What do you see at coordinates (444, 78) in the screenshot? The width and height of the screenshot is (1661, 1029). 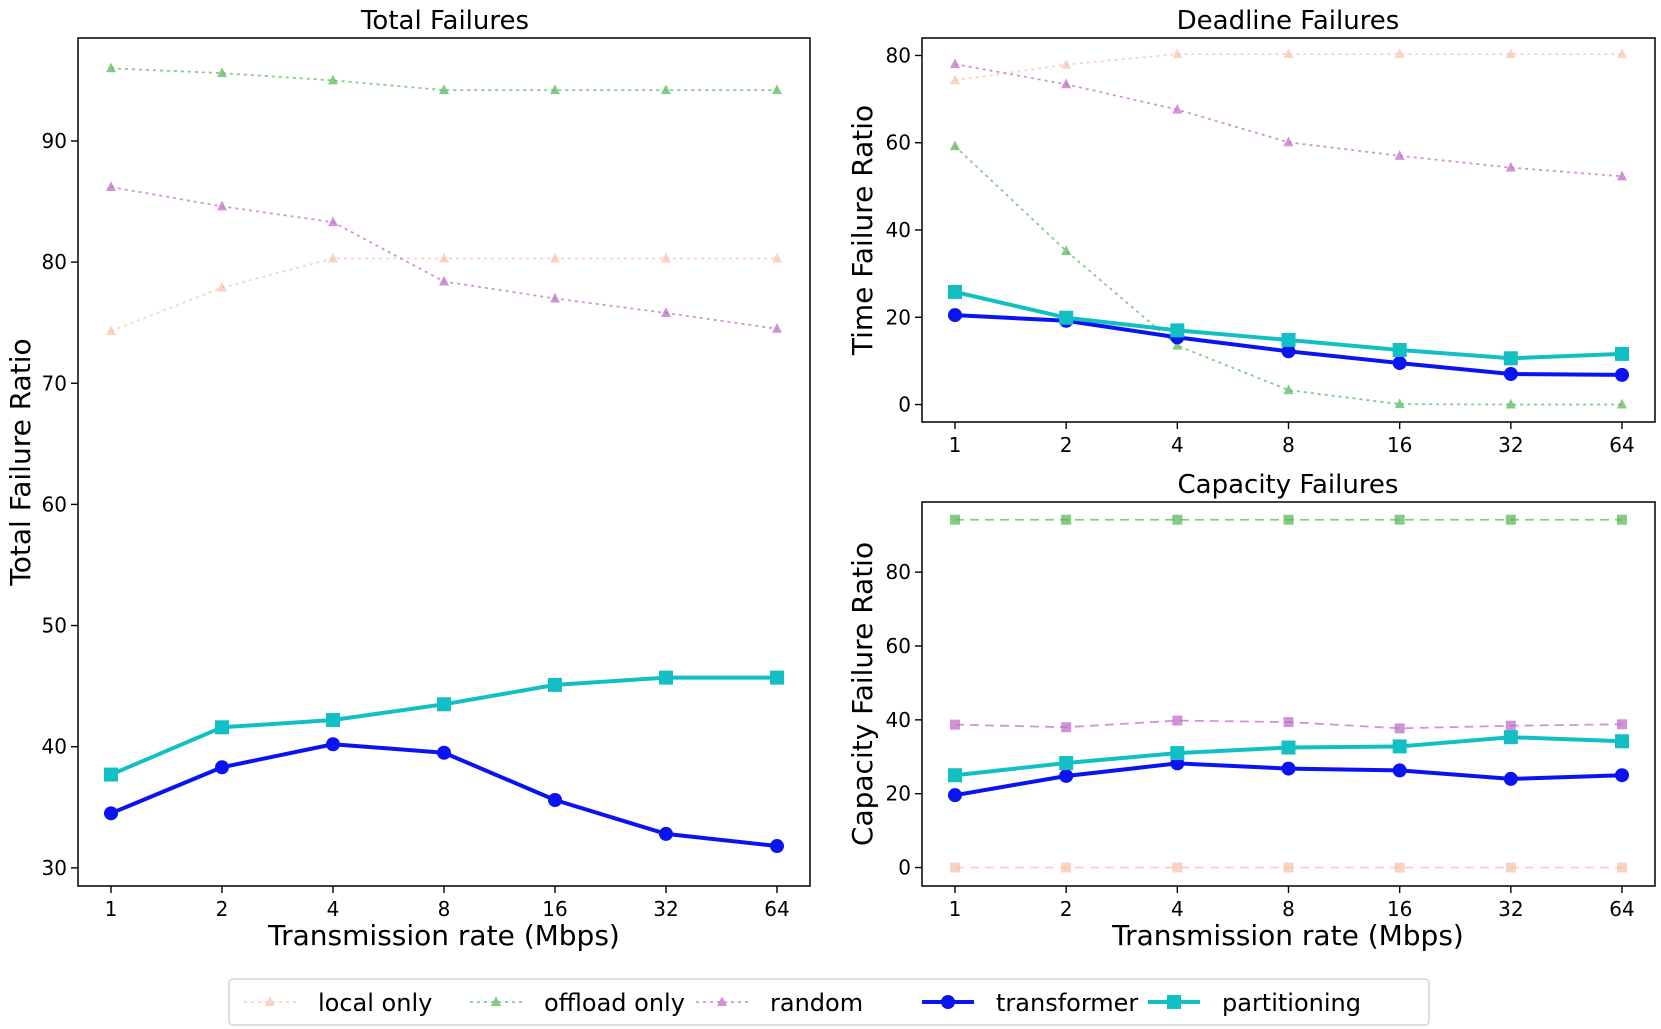 I see `total-series-offload-only` at bounding box center [444, 78].